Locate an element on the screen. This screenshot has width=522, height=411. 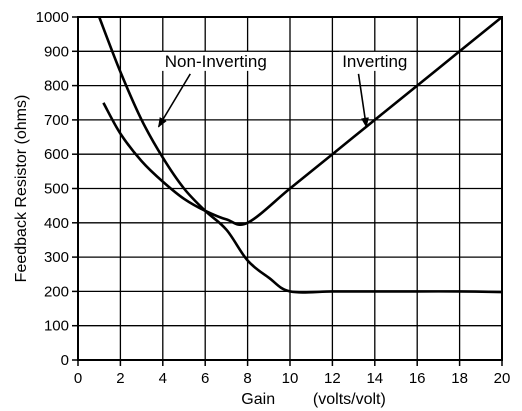
y-tick-label: 700 is located at coordinates (56, 120).